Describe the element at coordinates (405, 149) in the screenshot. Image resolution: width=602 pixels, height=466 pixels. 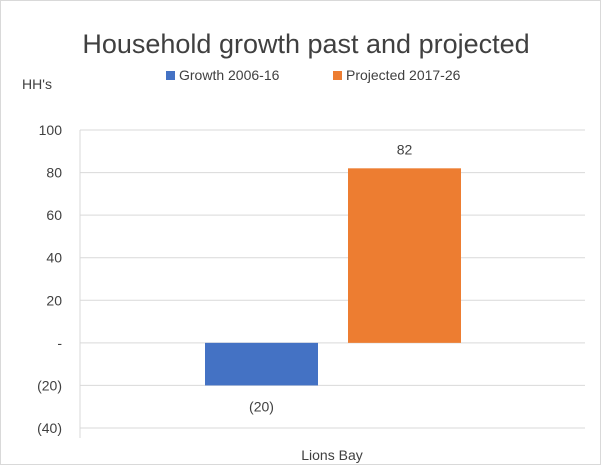
I see `data-label: 82` at that location.